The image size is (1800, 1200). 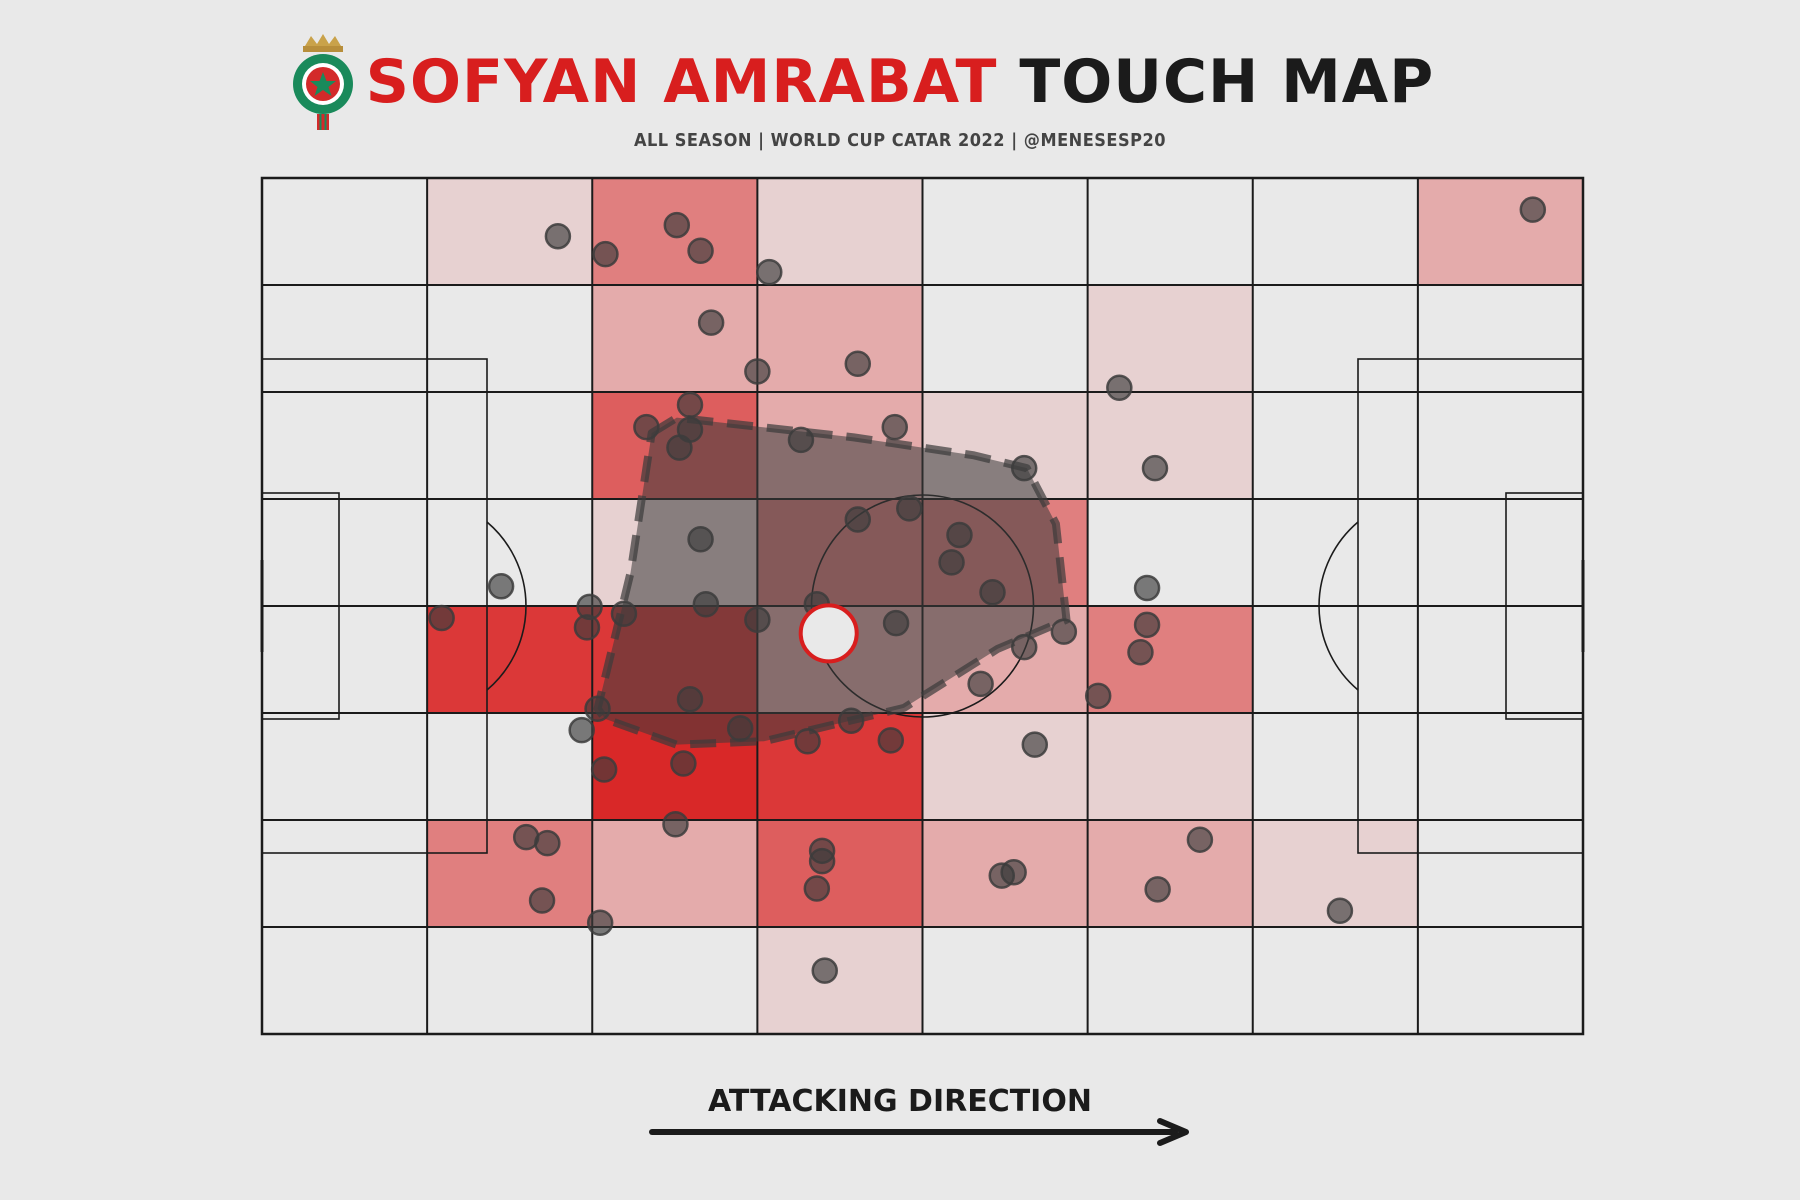 I want to click on right-penalty-arc, so click(x=1338, y=606).